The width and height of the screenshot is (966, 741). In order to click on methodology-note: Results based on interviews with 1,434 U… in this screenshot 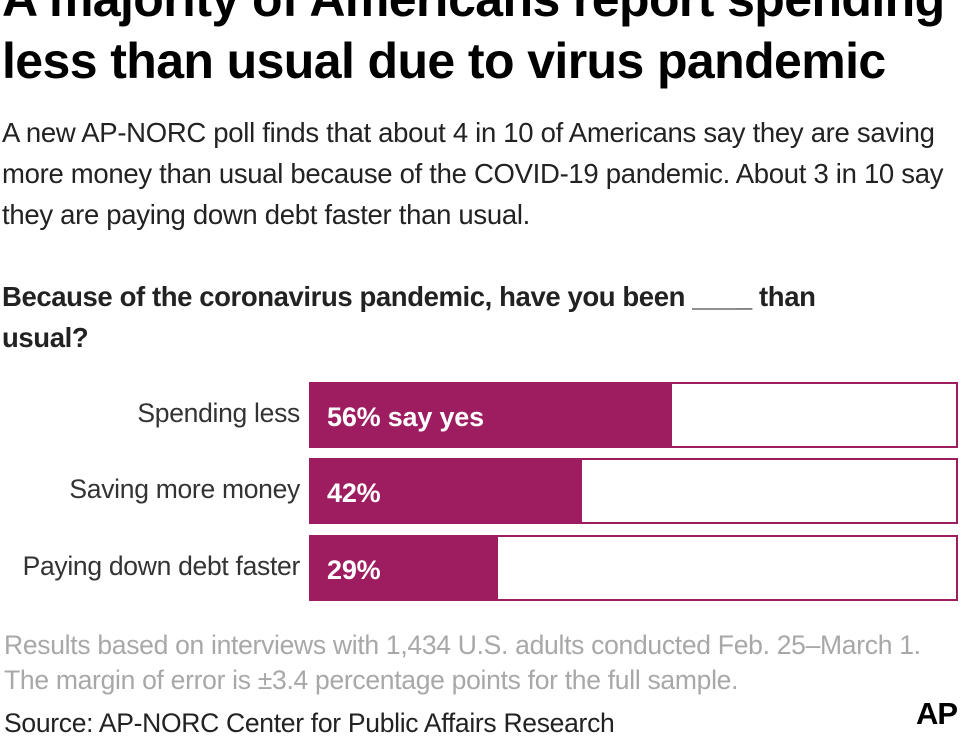, I will do `click(462, 662)`.